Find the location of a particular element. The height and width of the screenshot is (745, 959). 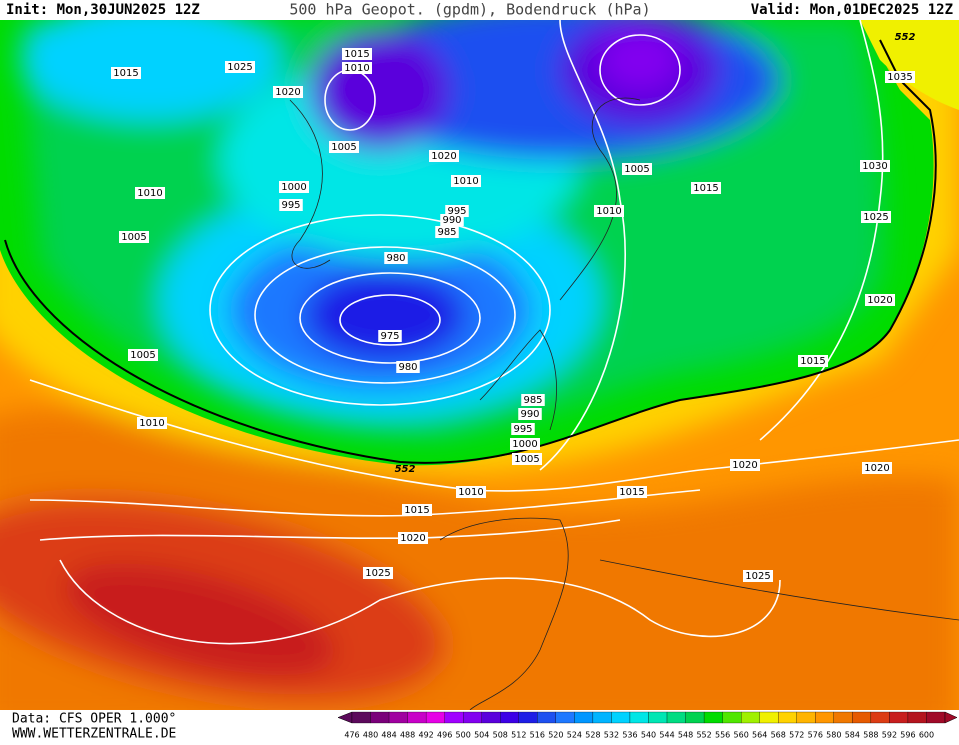

colorbar-label: 476 is located at coordinates (351, 735).